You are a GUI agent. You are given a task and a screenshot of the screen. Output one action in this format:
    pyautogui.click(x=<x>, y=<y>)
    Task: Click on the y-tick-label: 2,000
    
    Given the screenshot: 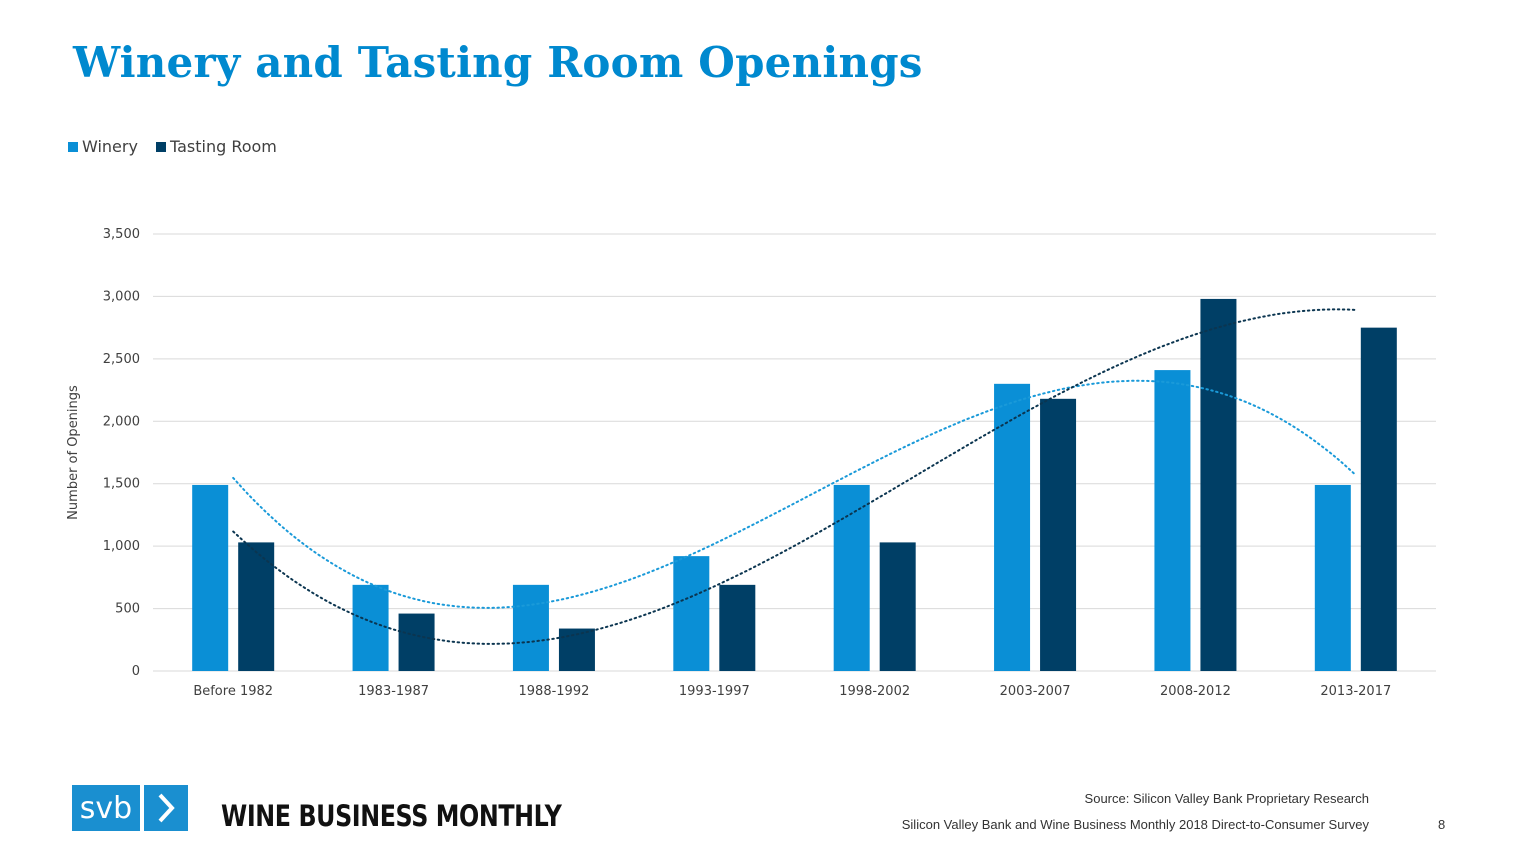 What is the action you would take?
    pyautogui.click(x=121, y=421)
    